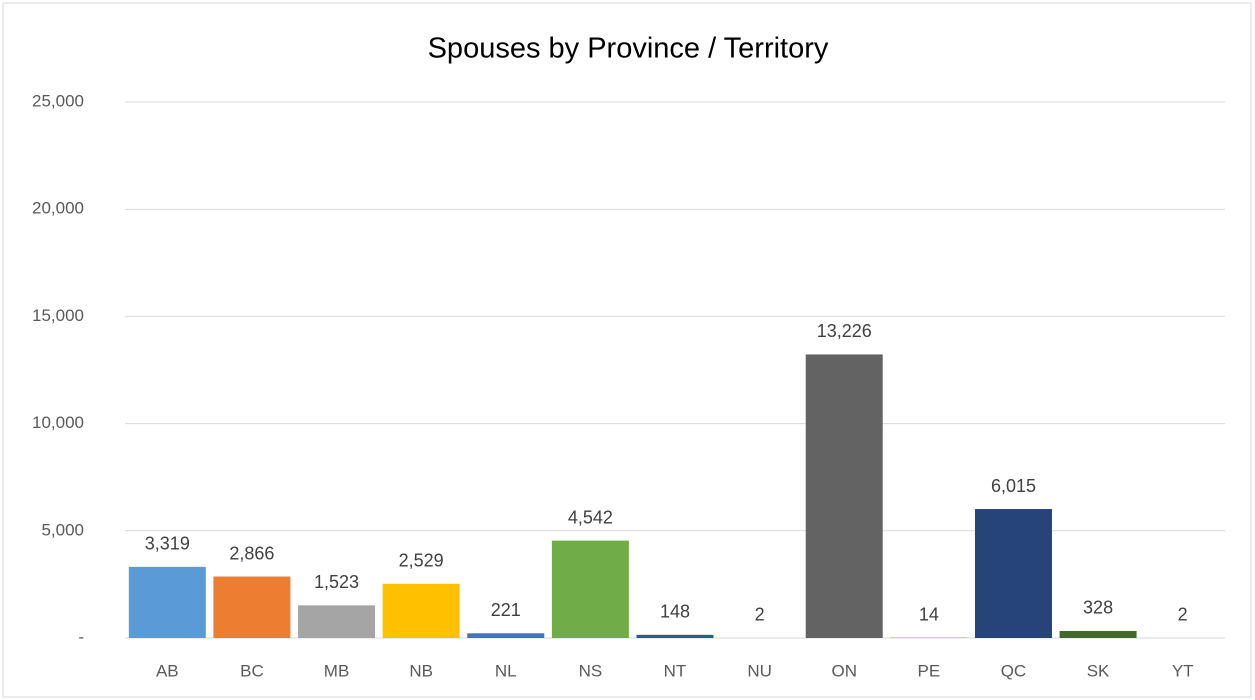  What do you see at coordinates (58, 100) in the screenshot?
I see `y-tick-label: 25,000` at bounding box center [58, 100].